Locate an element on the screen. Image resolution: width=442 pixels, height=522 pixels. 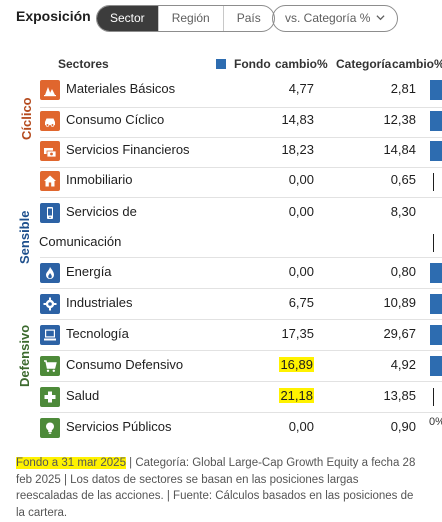
table-row: Materiales Básicos 4,77 2,81 is located at coordinates (241, 92).